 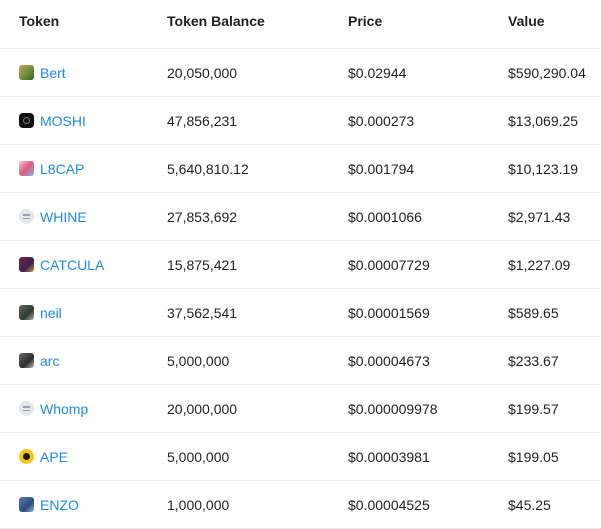 I want to click on balance-cell: 1,000,000, so click(x=257, y=504).